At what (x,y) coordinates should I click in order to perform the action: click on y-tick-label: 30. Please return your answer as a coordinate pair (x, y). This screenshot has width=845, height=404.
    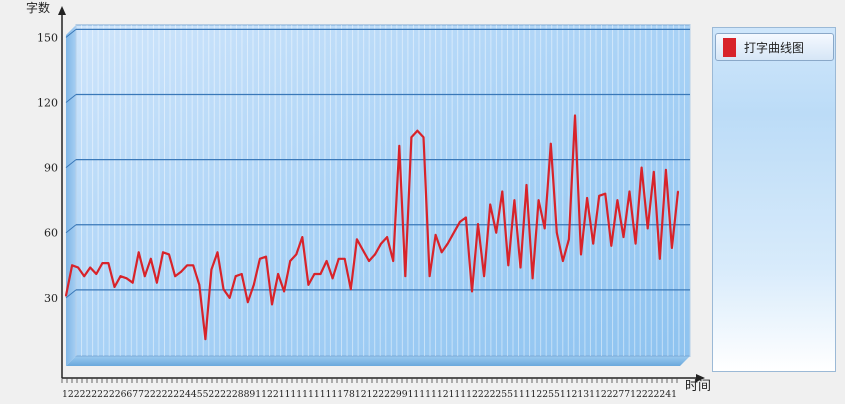
    Looking at the image, I should click on (51, 298).